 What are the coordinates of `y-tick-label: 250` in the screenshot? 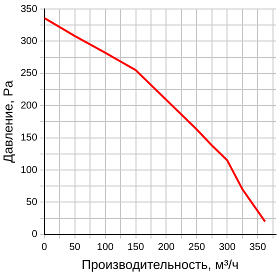 It's located at (29, 74).